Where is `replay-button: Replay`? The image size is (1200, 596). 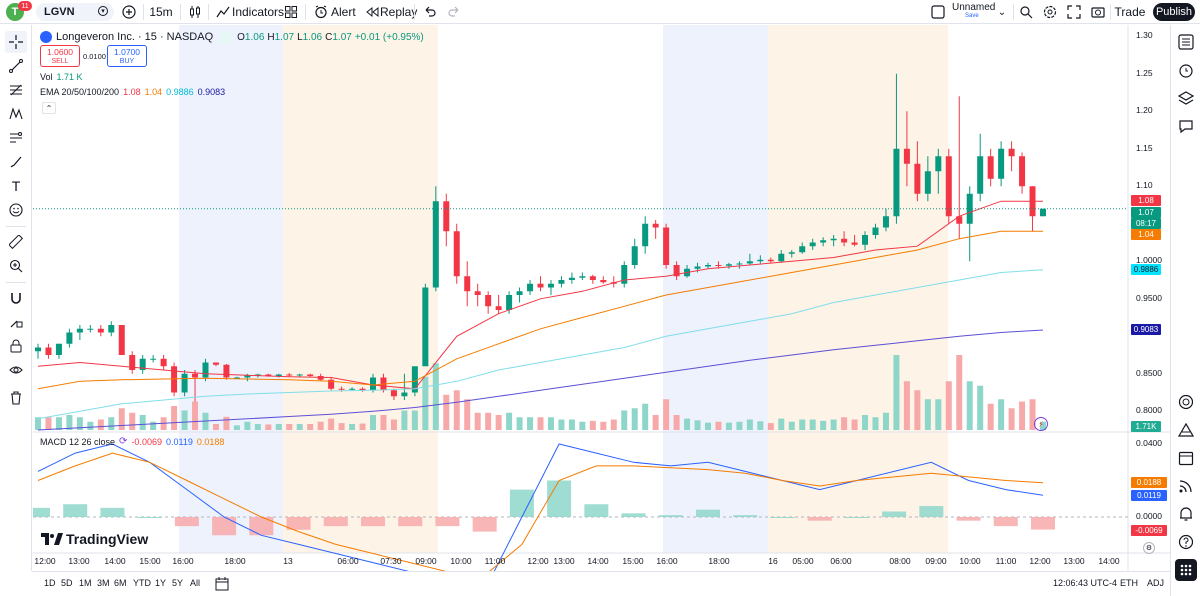 replay-button: Replay is located at coordinates (398, 12).